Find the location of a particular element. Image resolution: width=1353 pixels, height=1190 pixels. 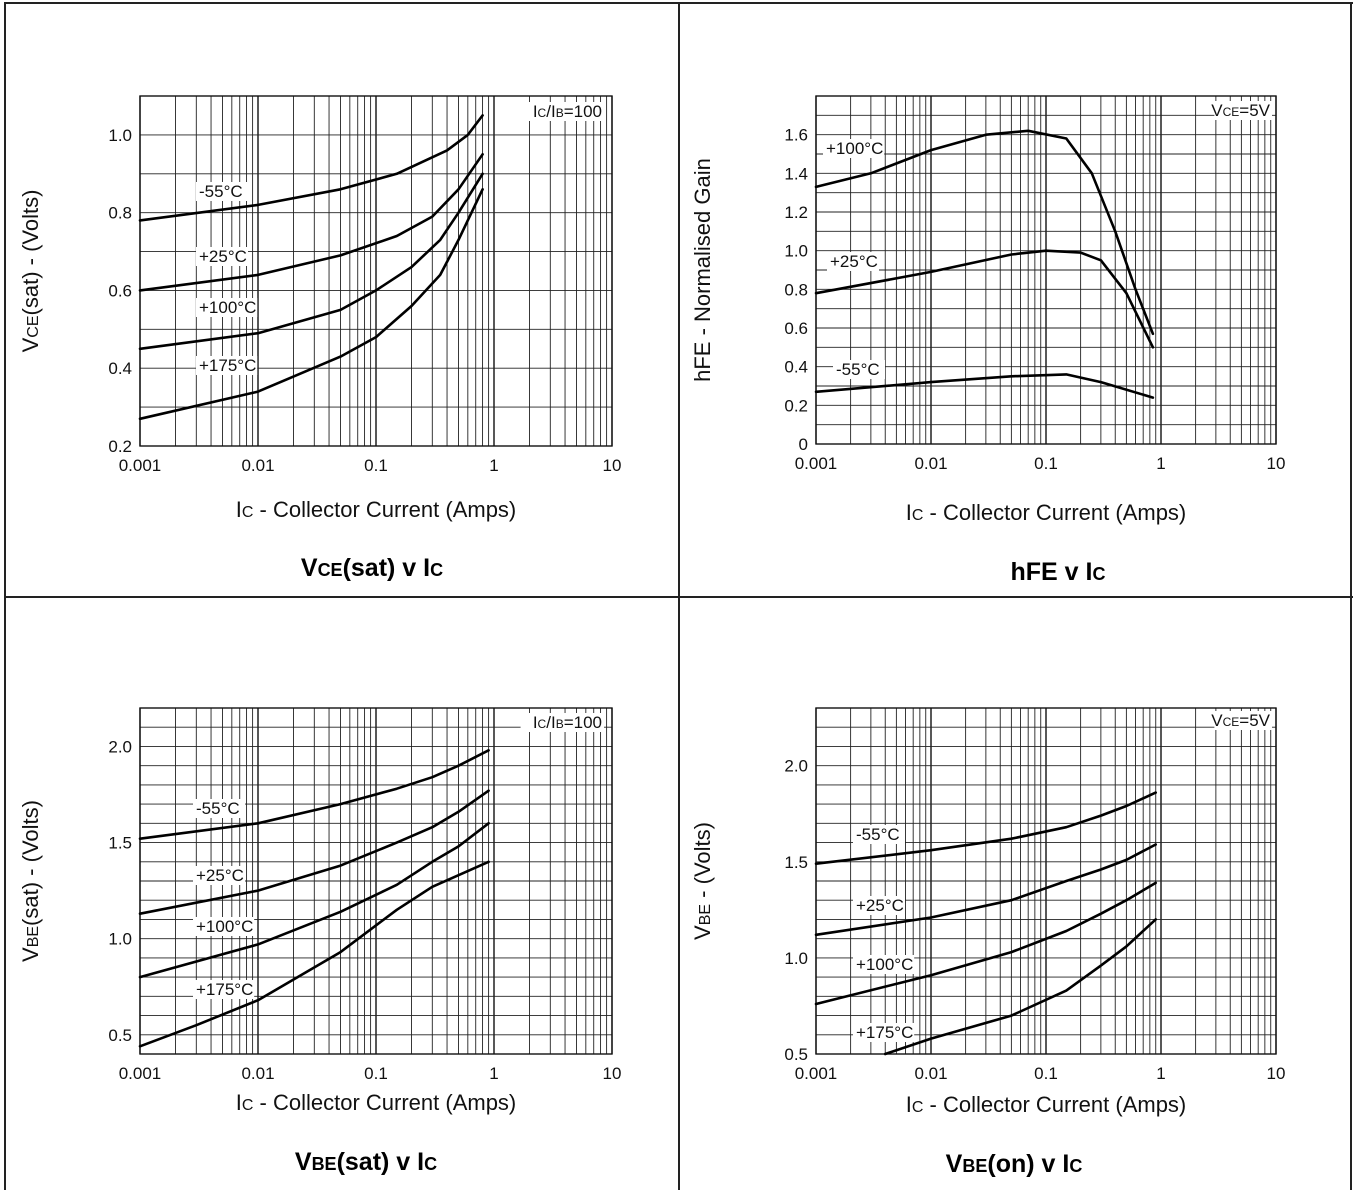

y-tick-label: 0.5 is located at coordinates (796, 1054).